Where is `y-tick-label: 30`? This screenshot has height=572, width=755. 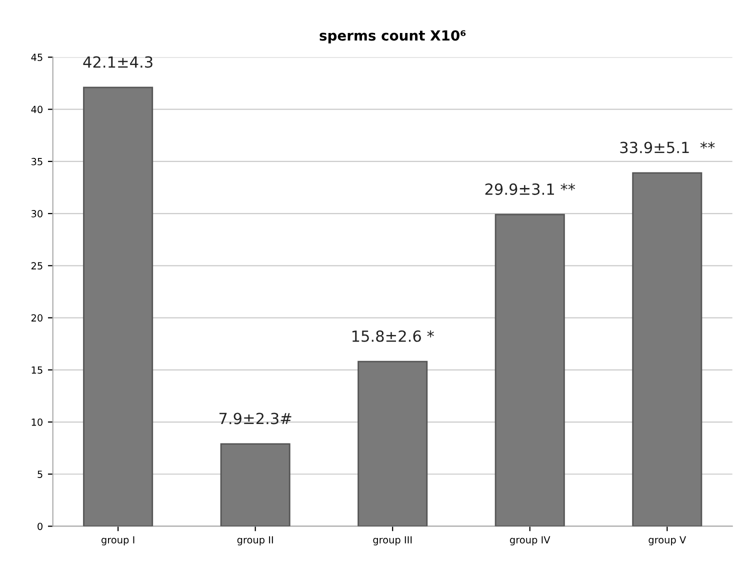 y-tick-label: 30 is located at coordinates (37, 214).